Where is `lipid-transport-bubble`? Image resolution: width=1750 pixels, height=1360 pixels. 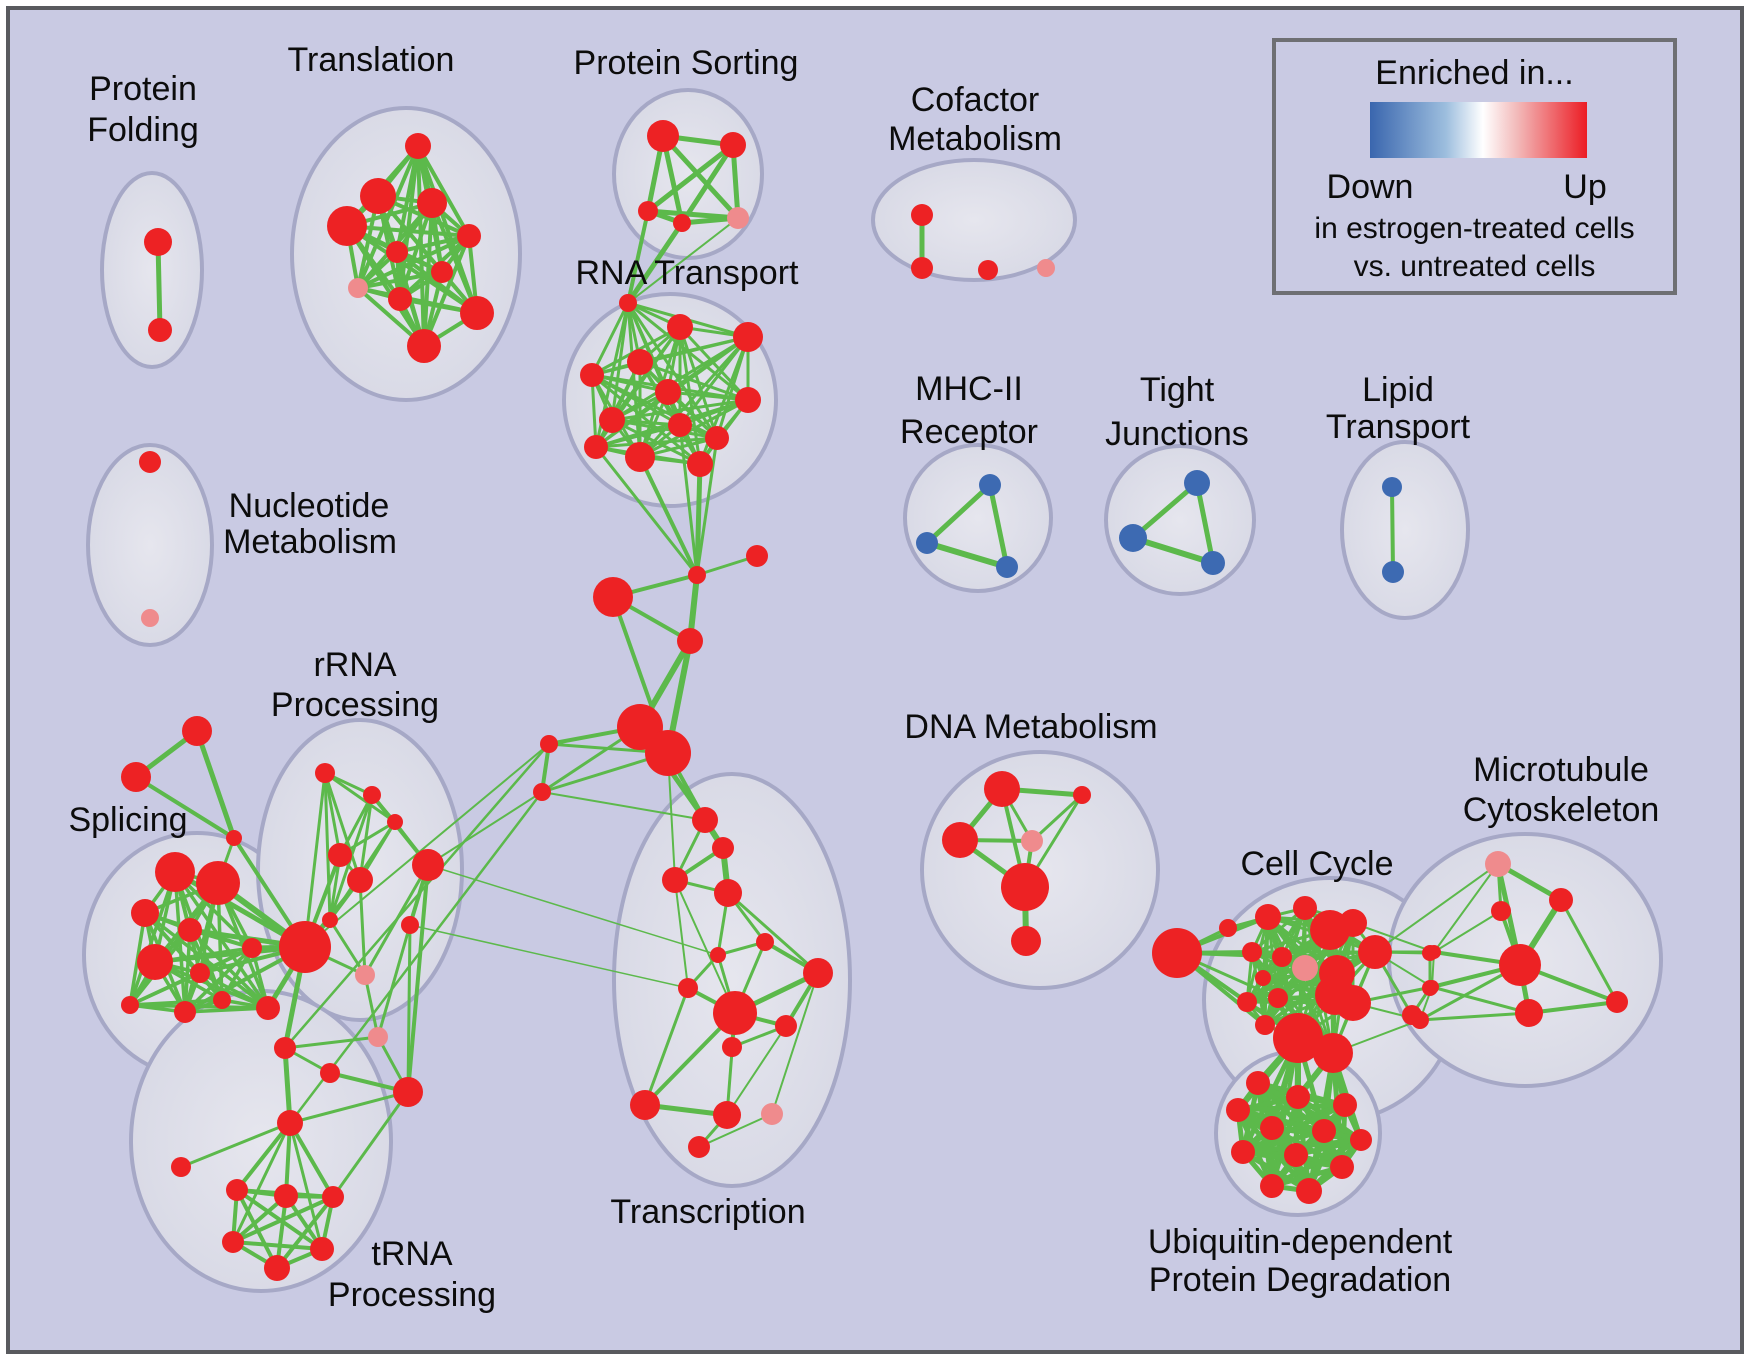
lipid-transport-bubble is located at coordinates (1405, 530).